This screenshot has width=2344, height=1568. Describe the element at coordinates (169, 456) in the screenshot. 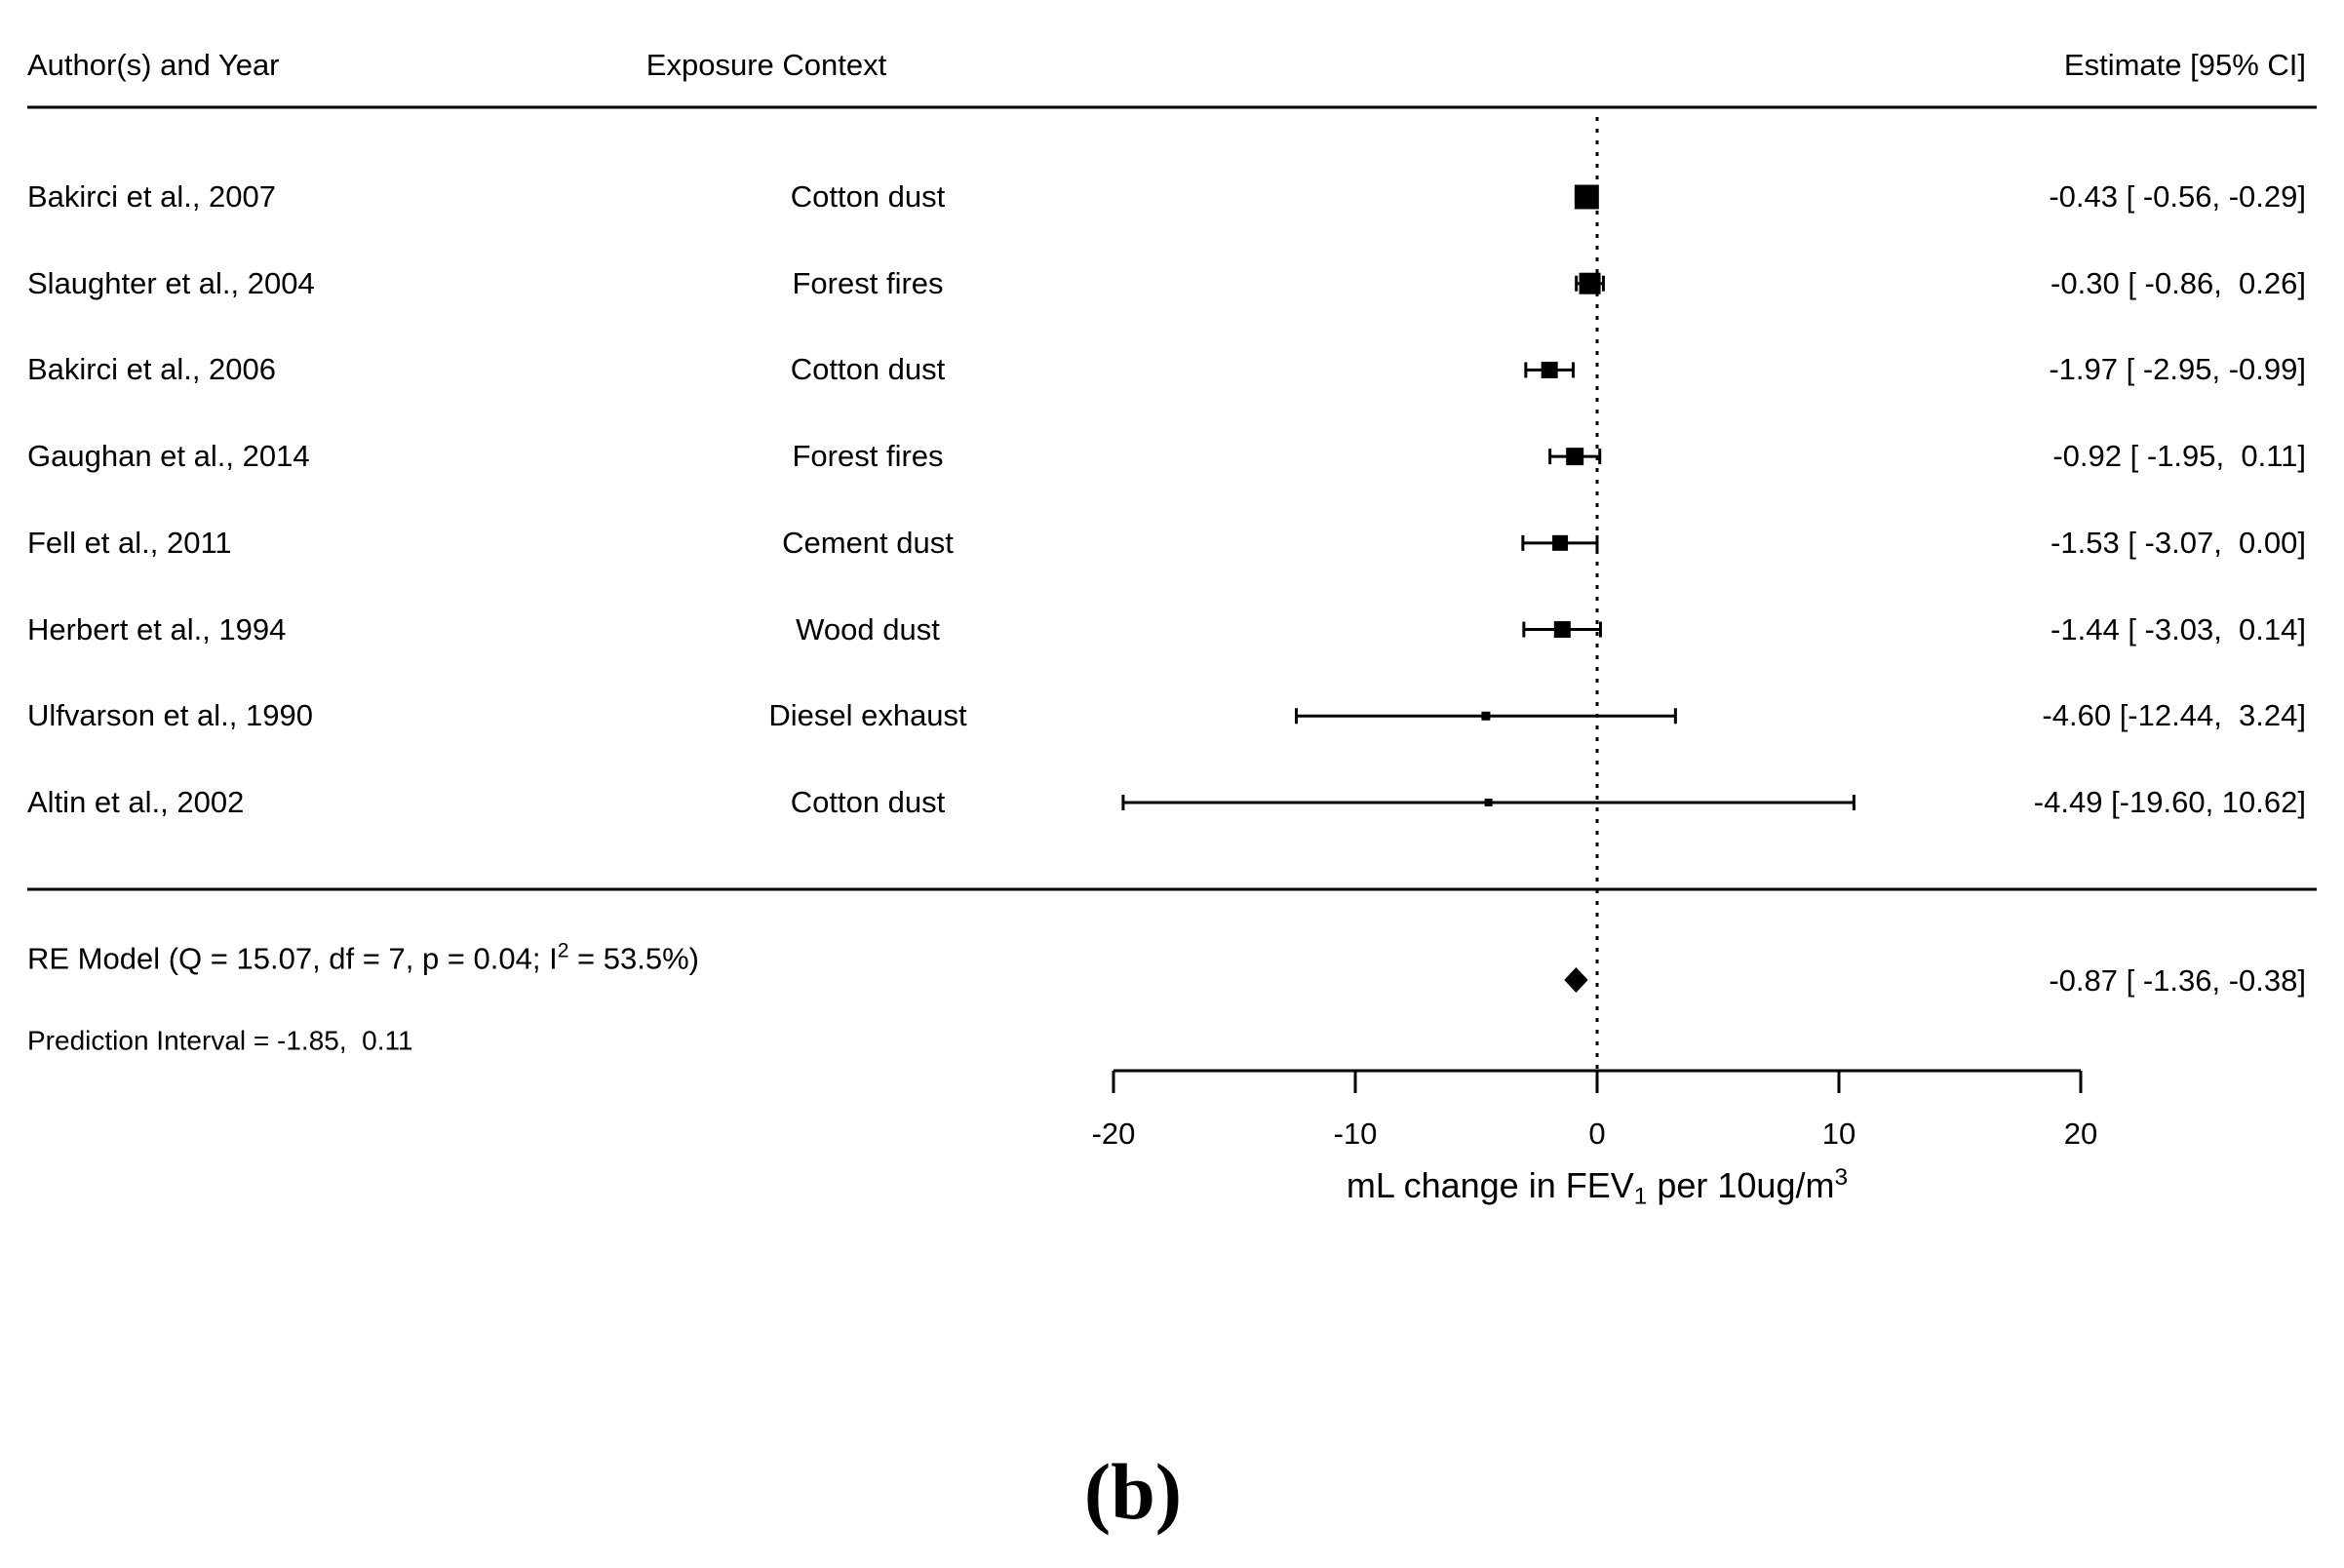

I see `author-label: Gaughan et al., 2014` at that location.